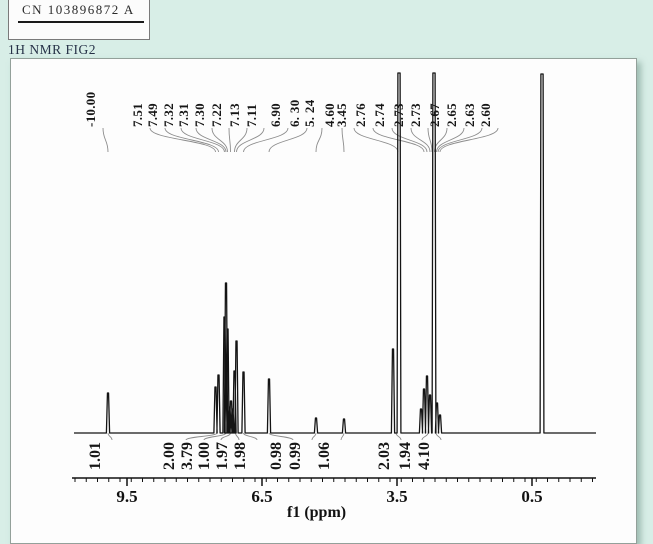 The height and width of the screenshot is (544, 653). Describe the element at coordinates (183, 115) in the screenshot. I see `peak-shift-label: 7.31` at that location.